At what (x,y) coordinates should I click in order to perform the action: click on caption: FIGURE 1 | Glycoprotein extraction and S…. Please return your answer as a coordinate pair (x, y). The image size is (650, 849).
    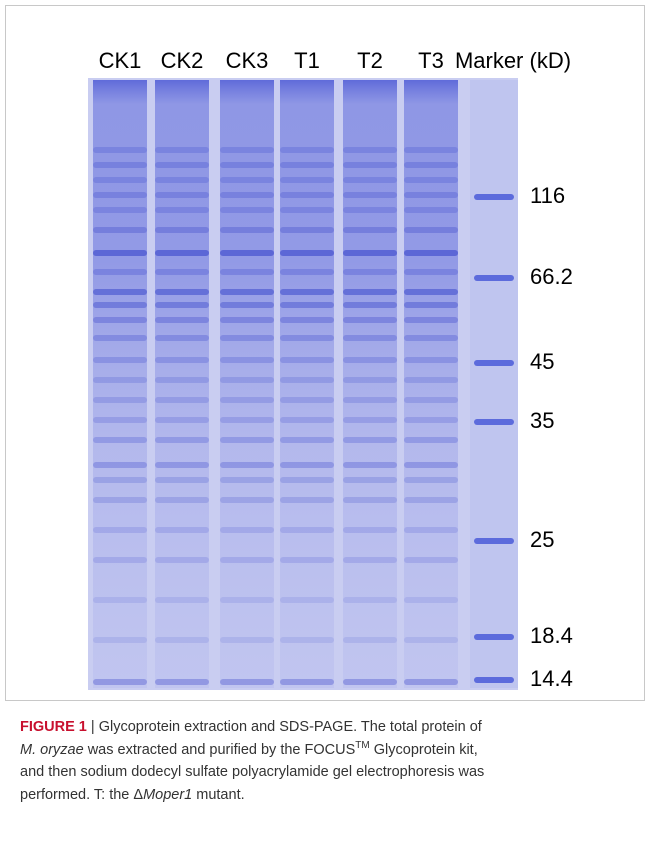
    Looking at the image, I should click on (330, 761).